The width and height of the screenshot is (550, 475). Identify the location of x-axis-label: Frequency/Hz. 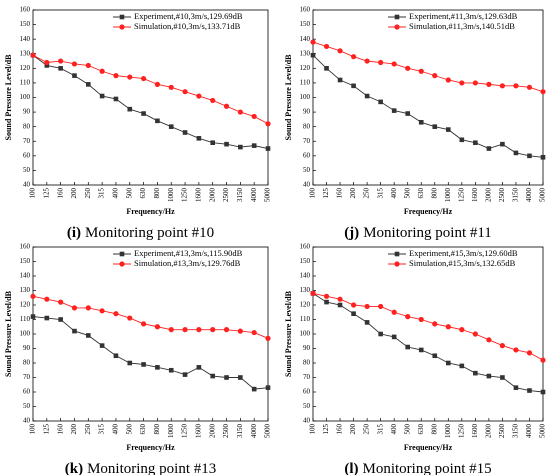
(428, 447).